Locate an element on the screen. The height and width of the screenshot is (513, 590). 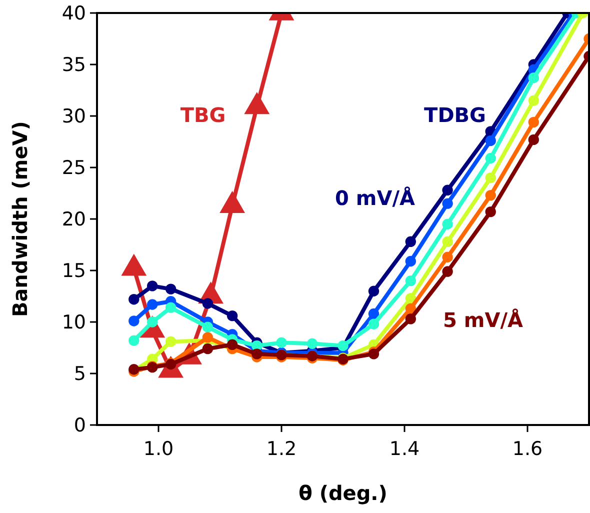
x-axis-title: θ (deg.) is located at coordinates (343, 493).